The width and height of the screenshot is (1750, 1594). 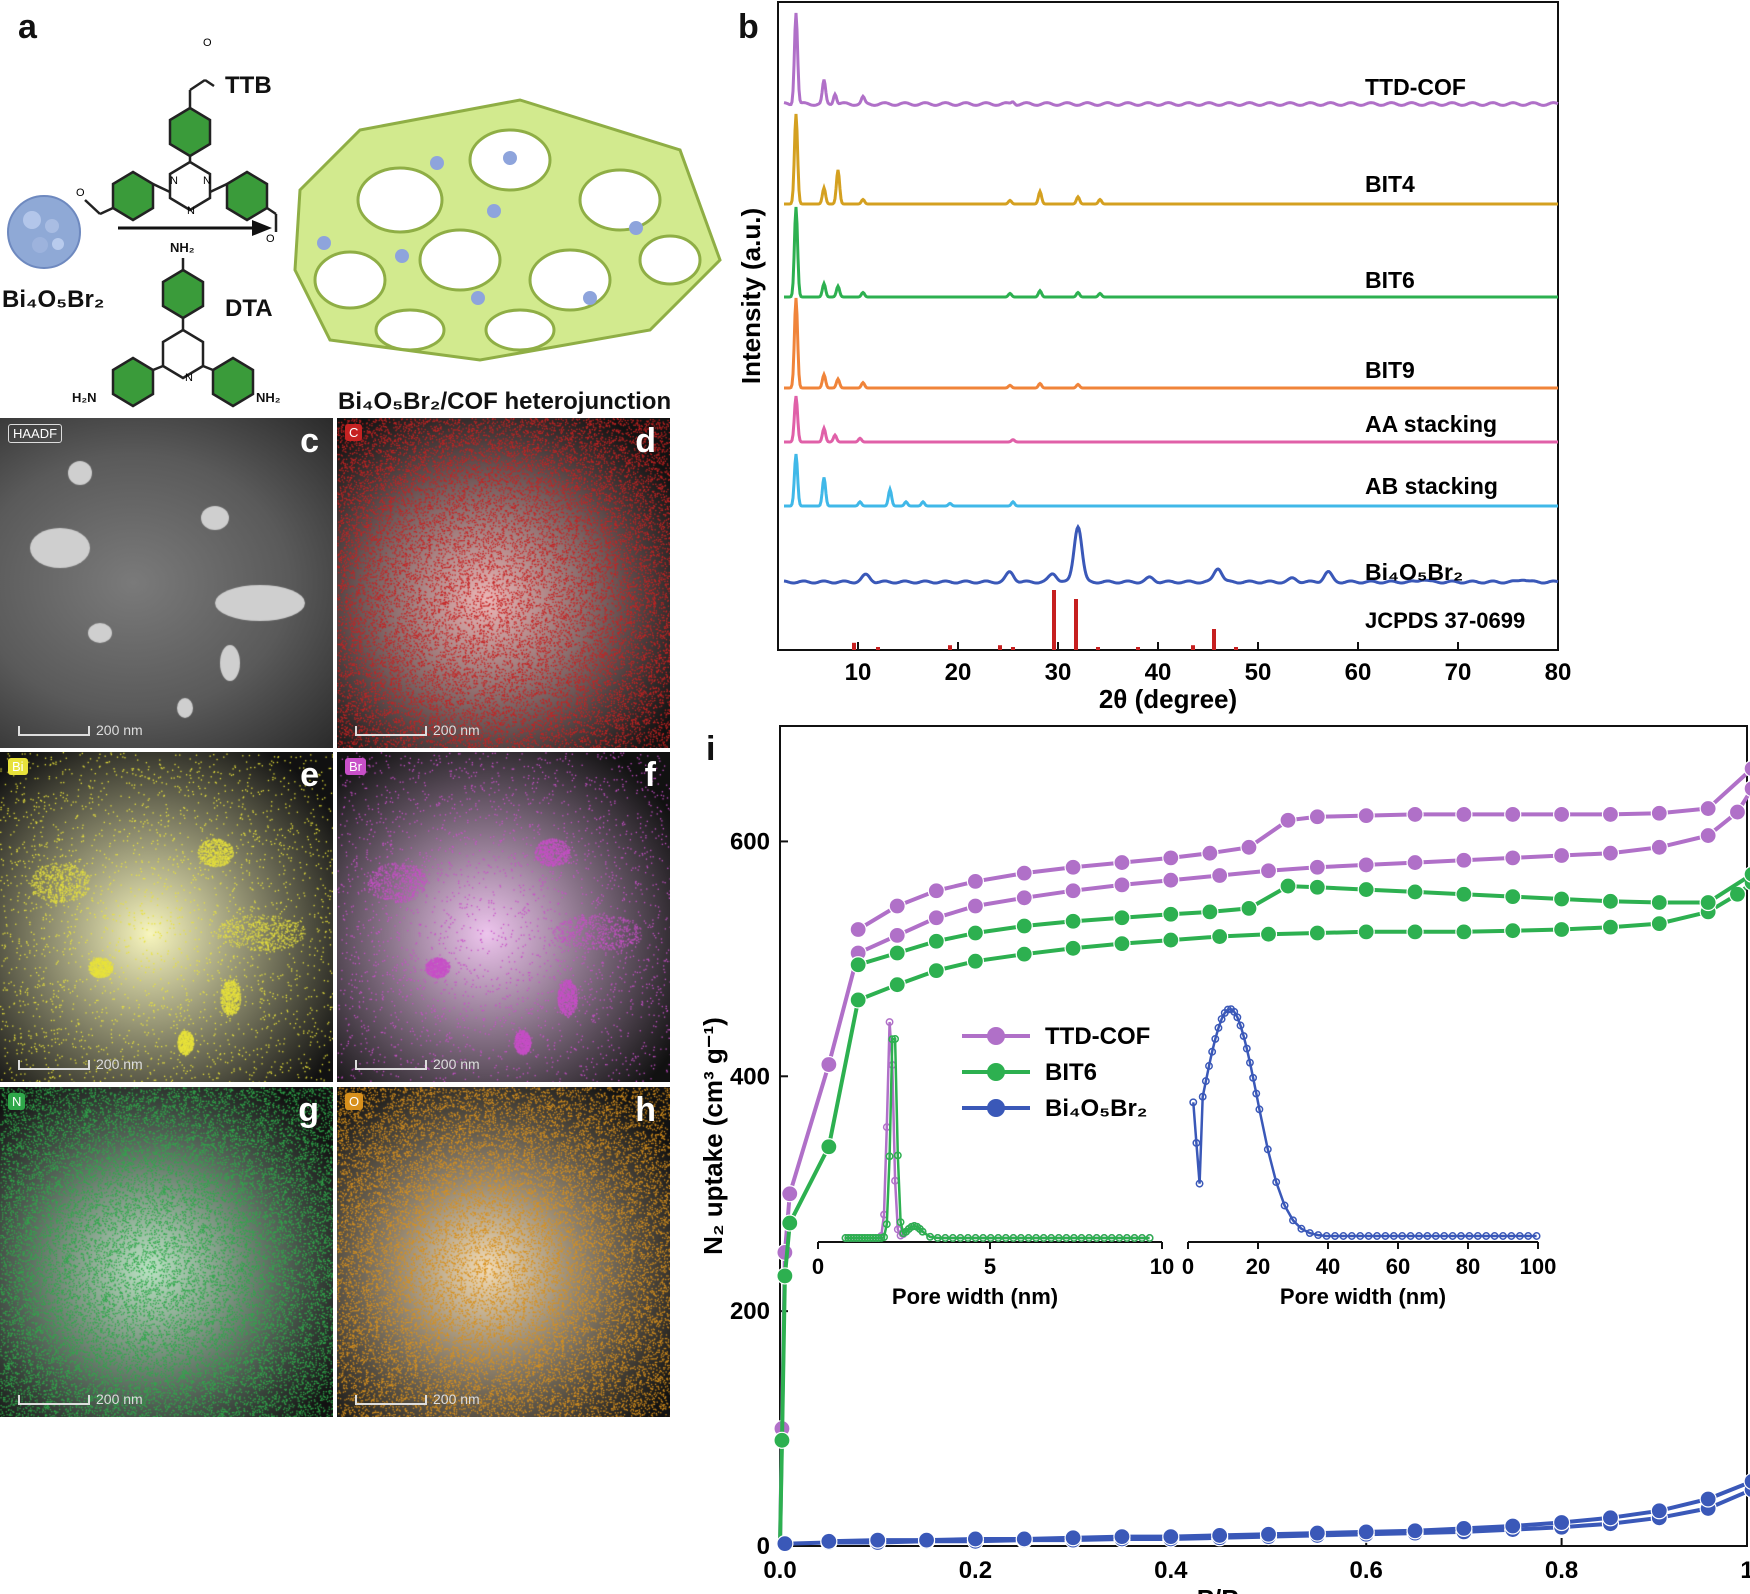 I want to click on panel-label-d: d, so click(x=645, y=441).